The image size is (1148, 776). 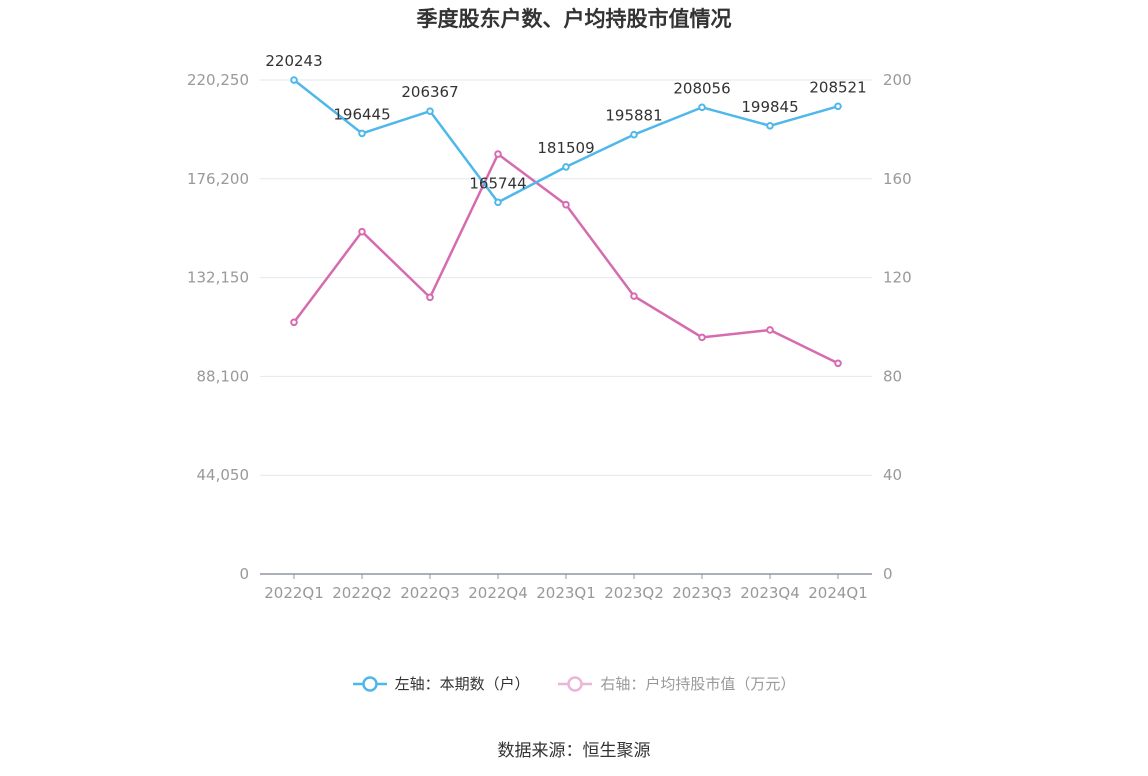 I want to click on data-label-holders: 208056, so click(x=701, y=88).